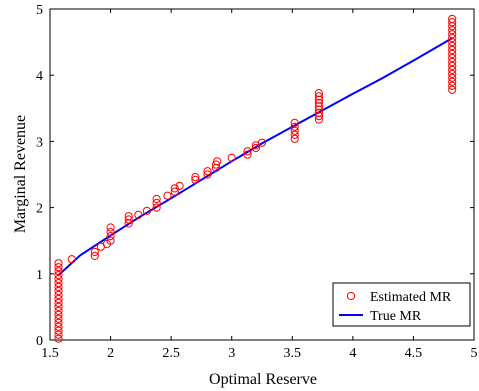 Image resolution: width=479 pixels, height=391 pixels. Describe the element at coordinates (50, 353) in the screenshot. I see `x-tick-label: 1.5` at that location.